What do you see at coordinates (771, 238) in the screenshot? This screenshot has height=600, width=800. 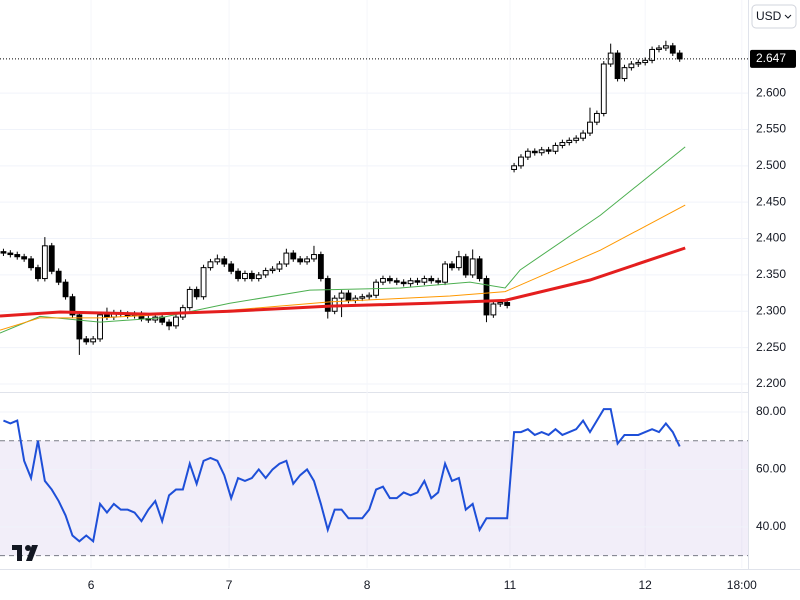 I see `y-tick-label: 2.400` at bounding box center [771, 238].